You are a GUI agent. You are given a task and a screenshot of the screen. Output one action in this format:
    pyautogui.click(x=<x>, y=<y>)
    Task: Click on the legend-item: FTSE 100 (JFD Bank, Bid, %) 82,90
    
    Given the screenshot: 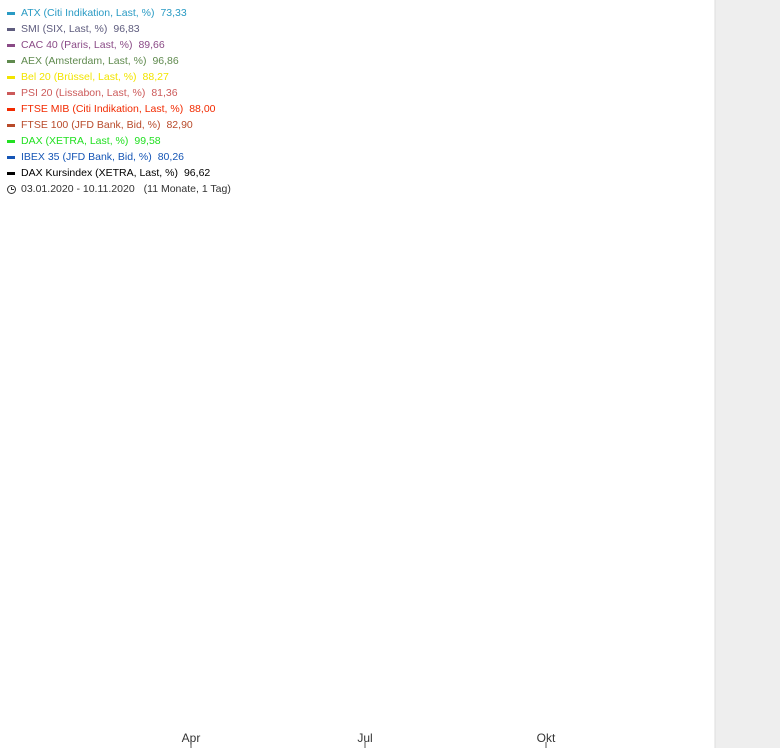 What is the action you would take?
    pyautogui.click(x=119, y=125)
    